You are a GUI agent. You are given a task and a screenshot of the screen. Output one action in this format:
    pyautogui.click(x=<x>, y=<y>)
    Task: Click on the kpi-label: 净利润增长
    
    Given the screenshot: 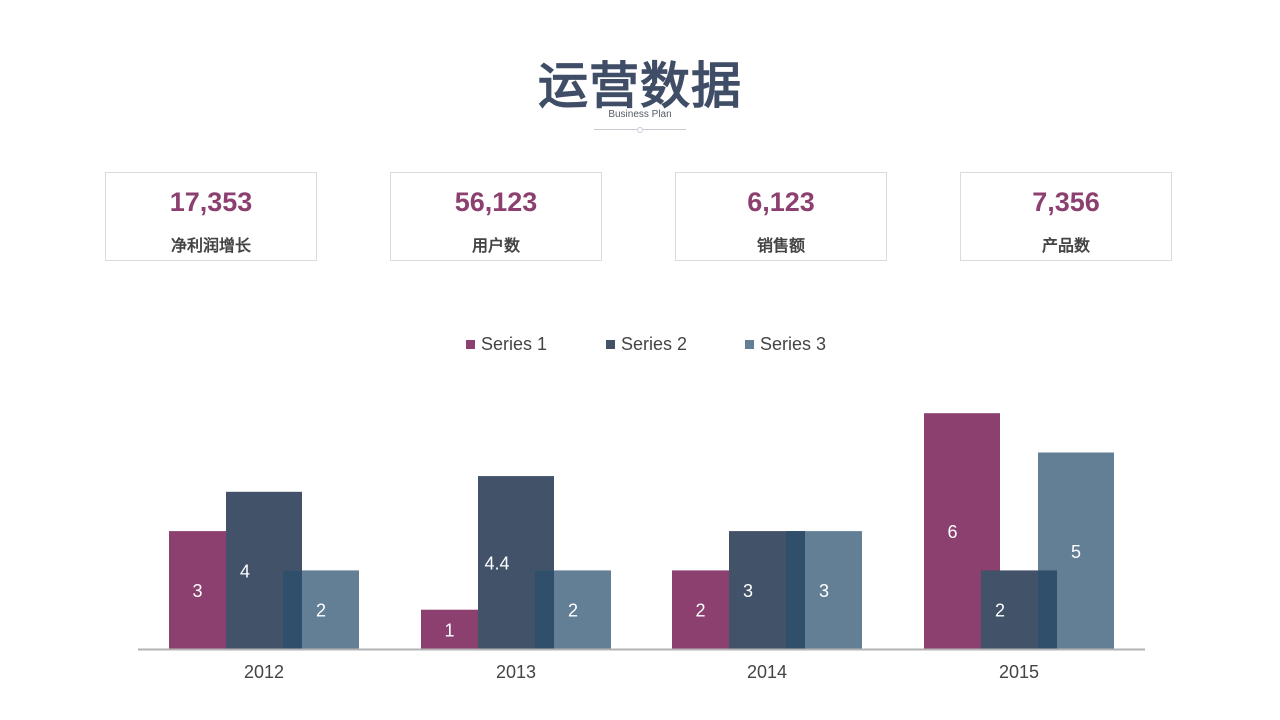 What is the action you would take?
    pyautogui.click(x=210, y=245)
    